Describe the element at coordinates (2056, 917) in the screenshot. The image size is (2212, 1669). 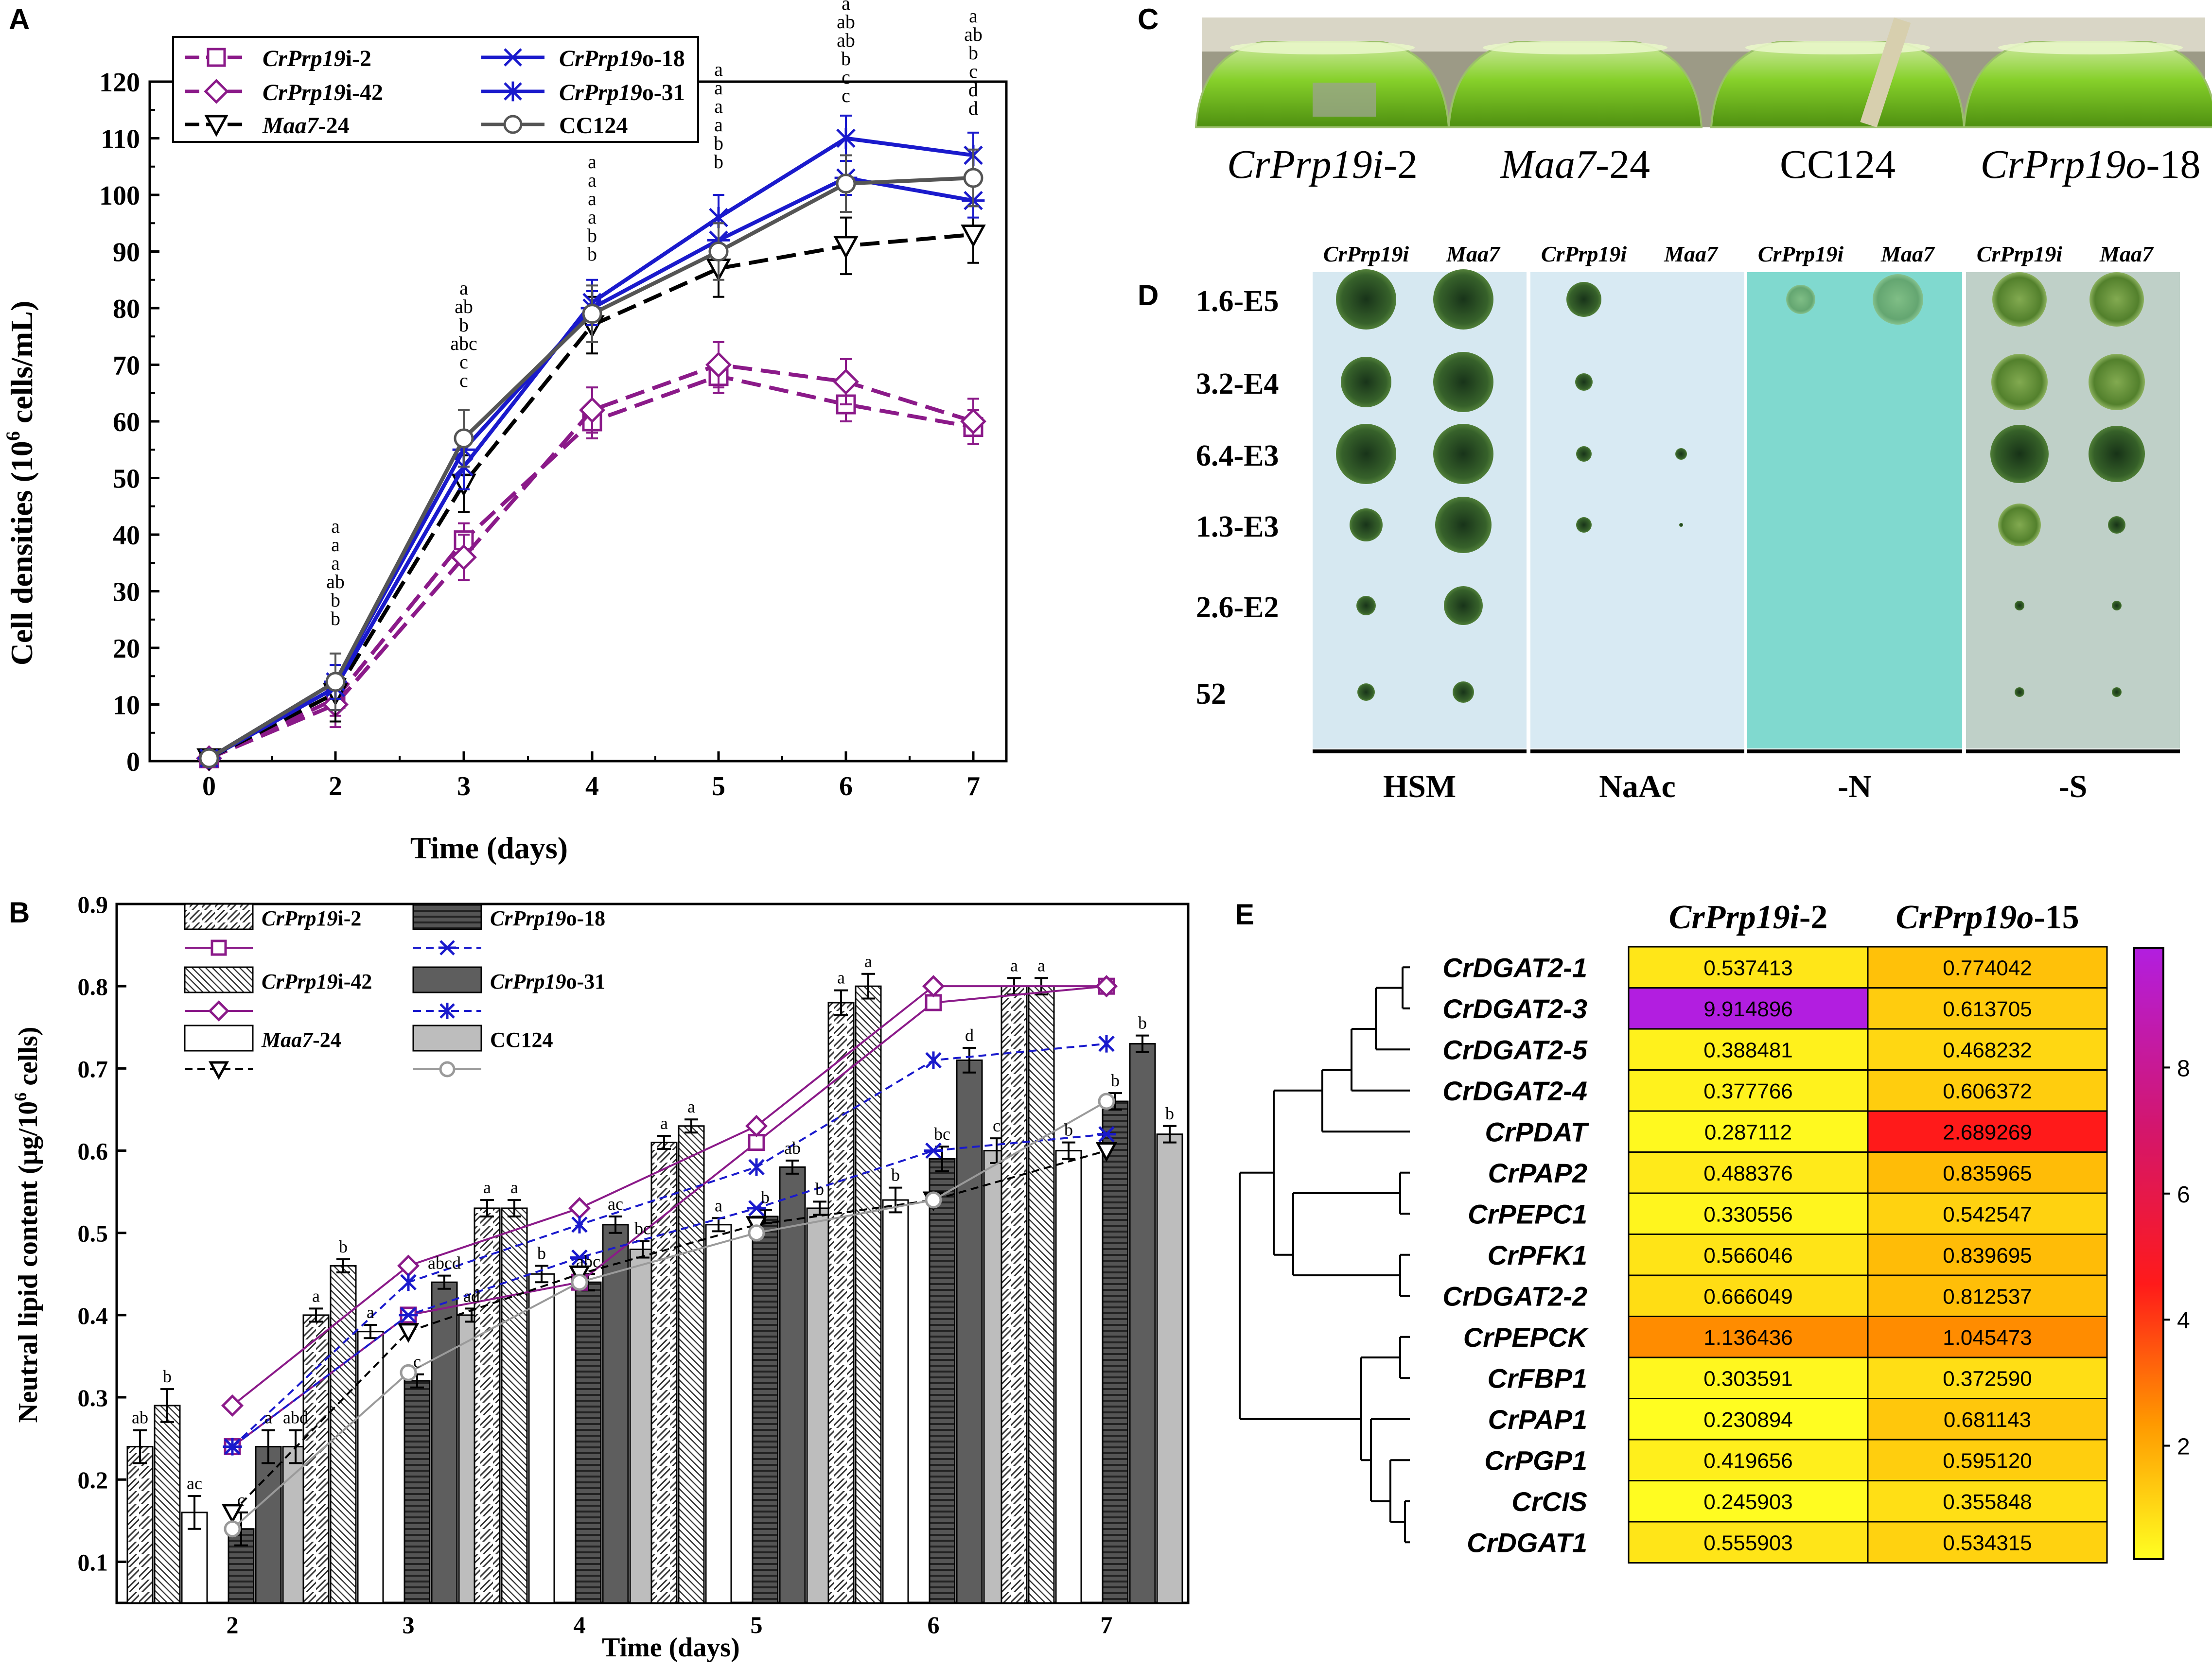
I see `column-header-tail: -15` at that location.